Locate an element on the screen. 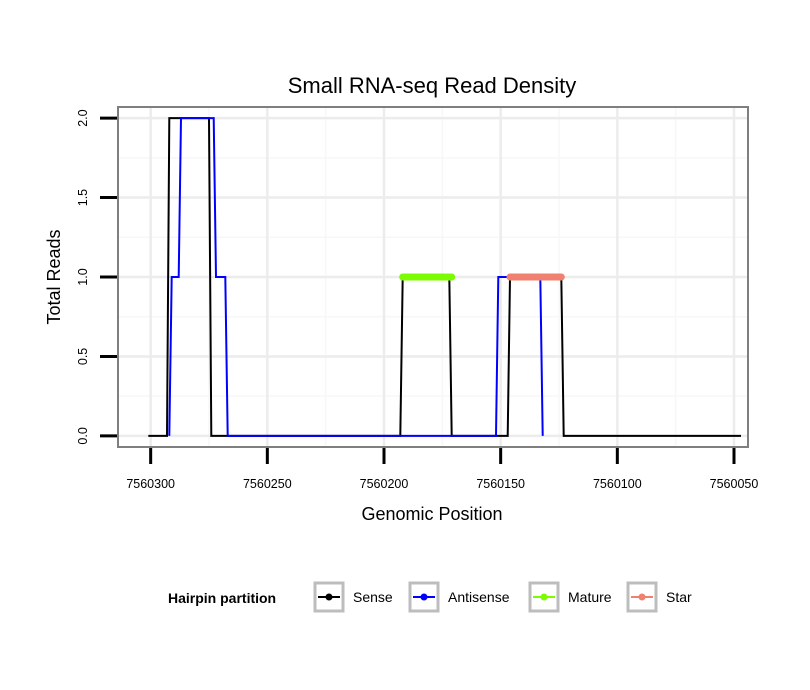 The width and height of the screenshot is (810, 690). x-tick-label: 7560200 is located at coordinates (384, 484).